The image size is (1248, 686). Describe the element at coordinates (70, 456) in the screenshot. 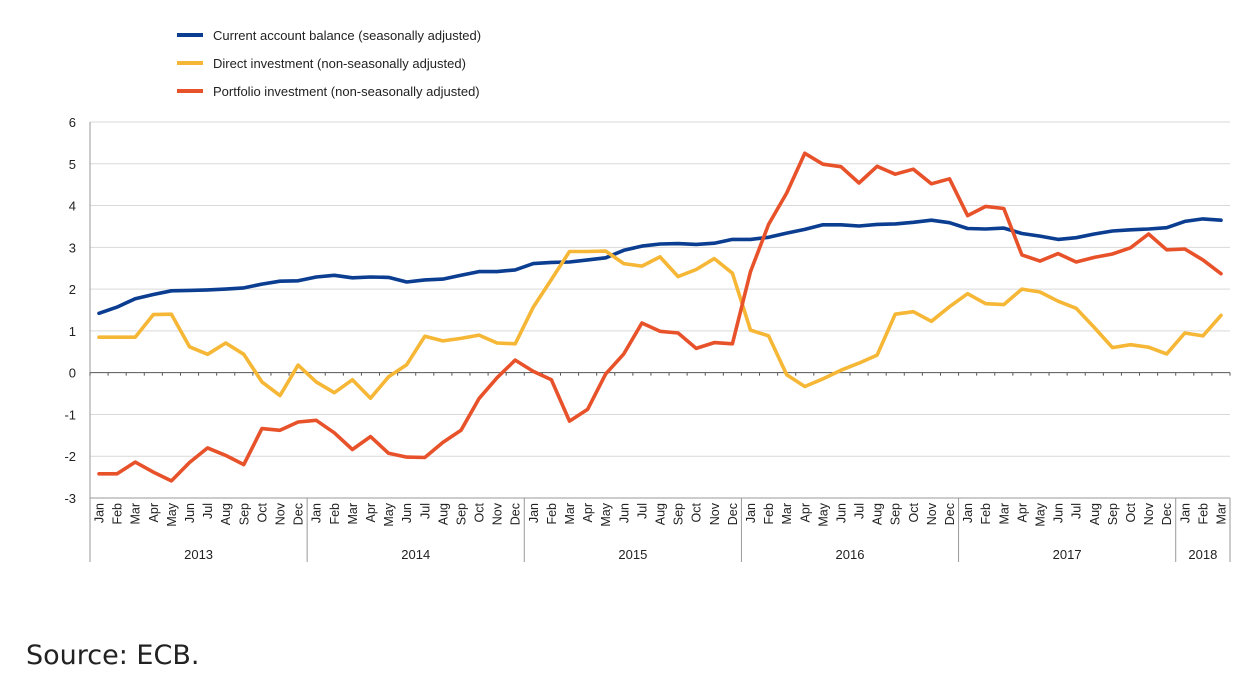

I see `y-tick-label: -2` at that location.